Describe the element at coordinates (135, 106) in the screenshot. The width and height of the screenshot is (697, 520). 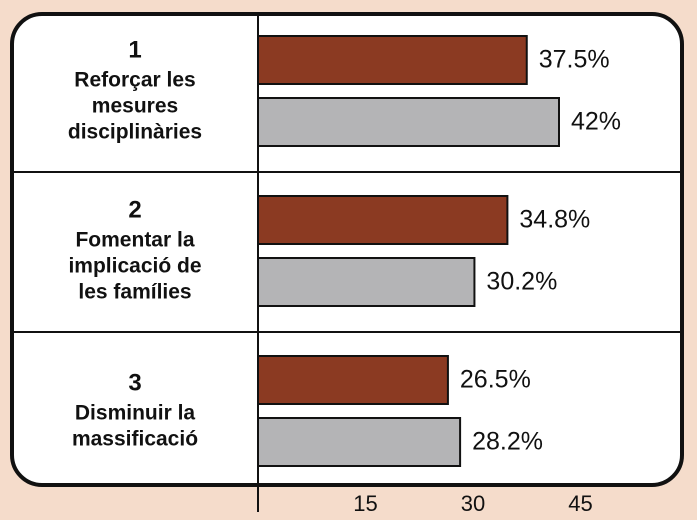
I see `category-label: mesures` at that location.